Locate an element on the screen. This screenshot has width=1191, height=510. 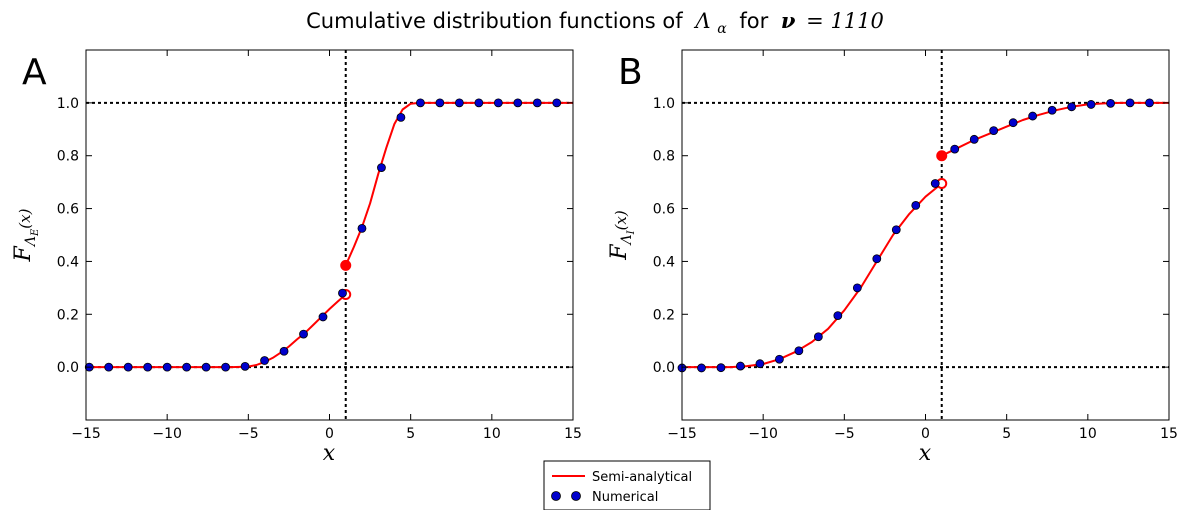
title-eq: = 1110 is located at coordinates (845, 21).